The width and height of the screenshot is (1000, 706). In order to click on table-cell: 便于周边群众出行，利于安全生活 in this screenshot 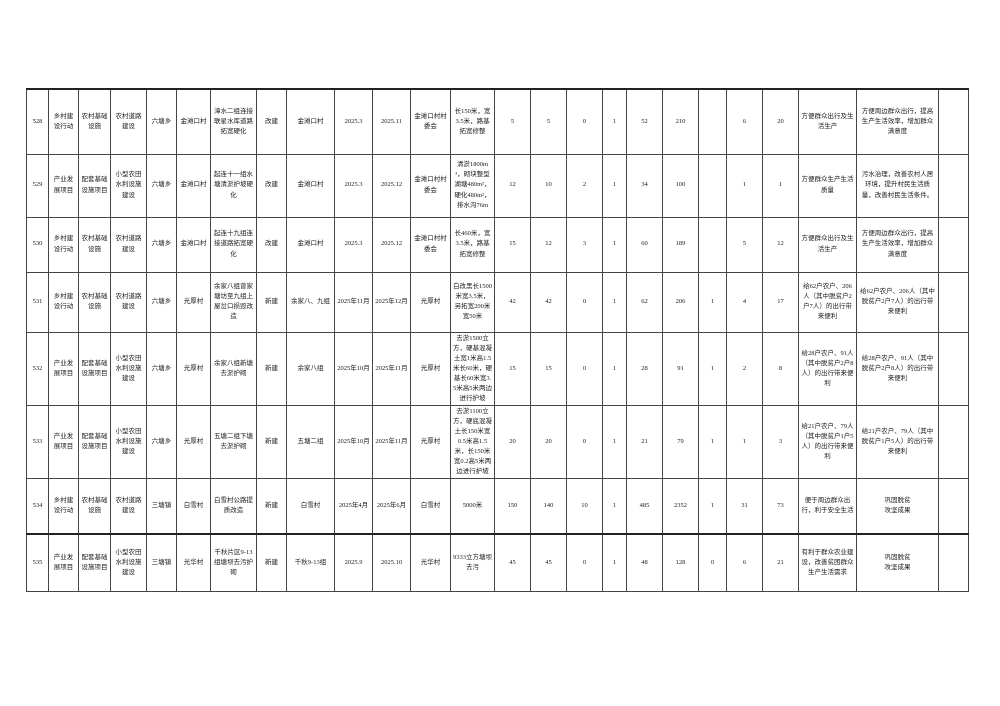, I will do `click(827, 506)`.